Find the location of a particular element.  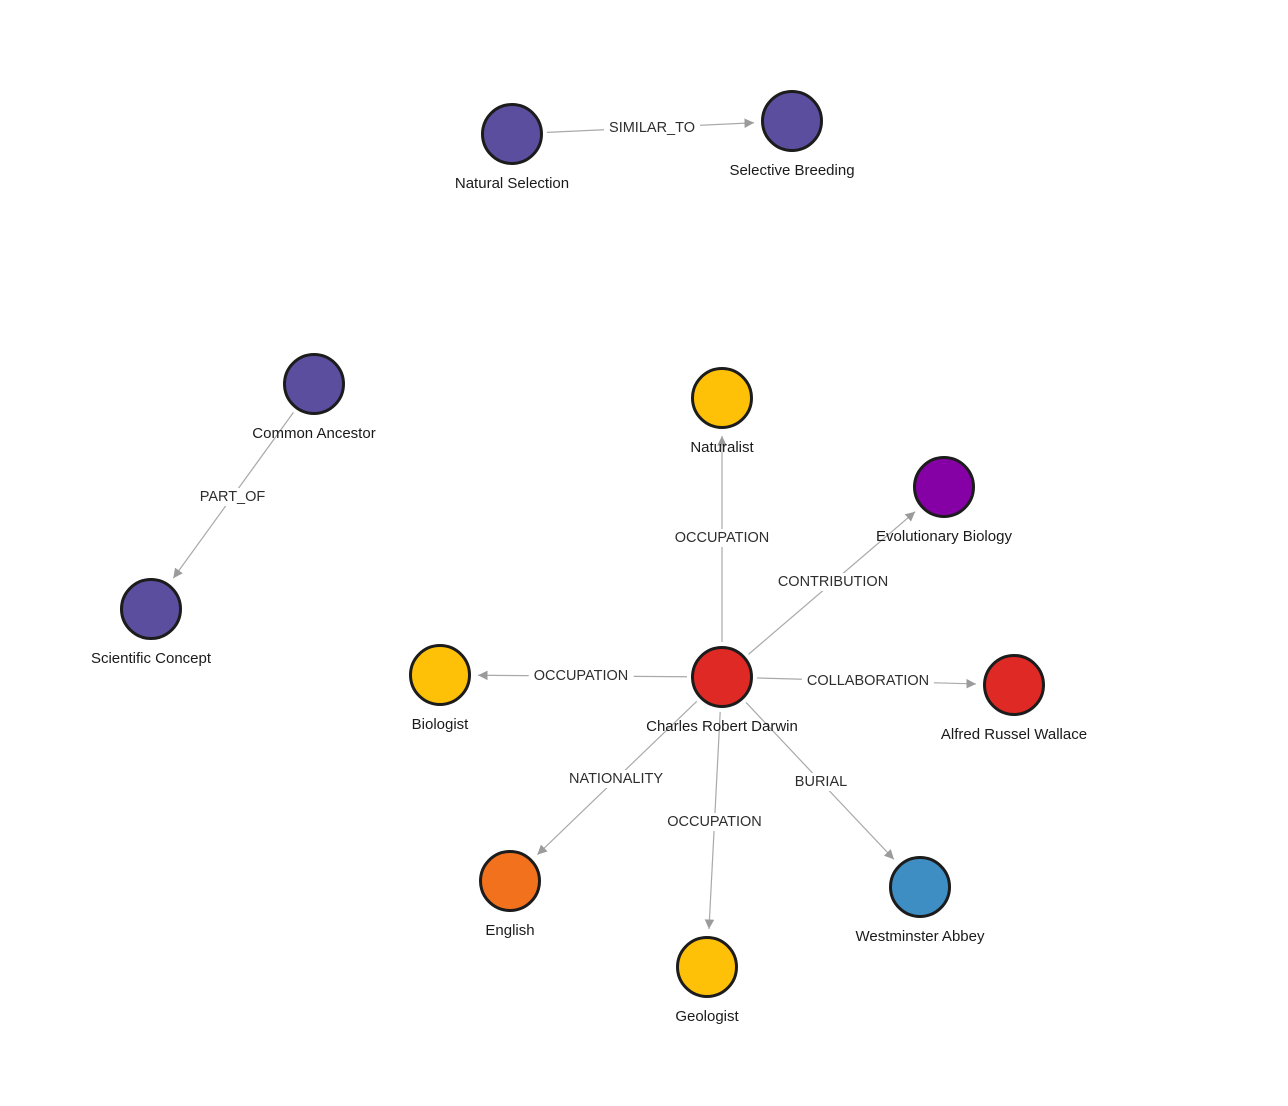

node-alfred-russel-wallace is located at coordinates (1014, 685).